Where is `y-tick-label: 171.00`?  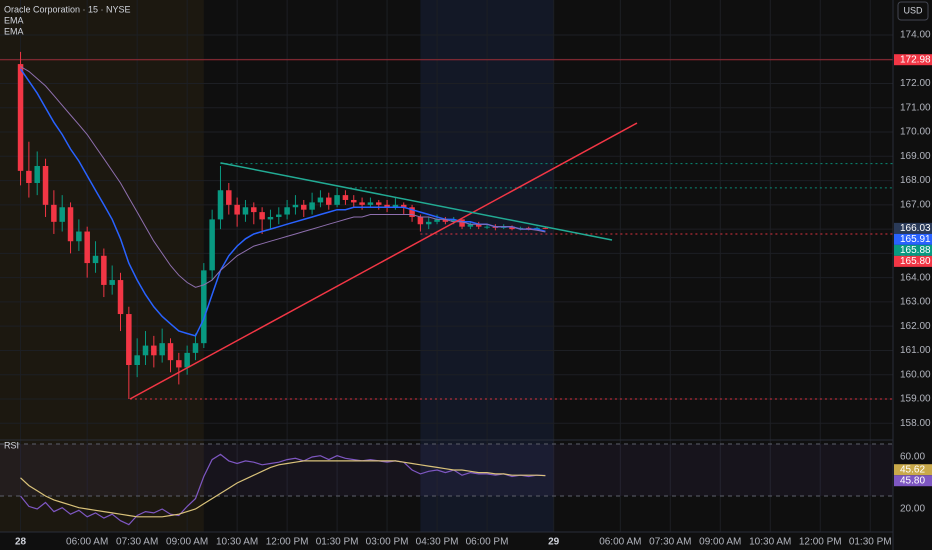
y-tick-label: 171.00 is located at coordinates (915, 107).